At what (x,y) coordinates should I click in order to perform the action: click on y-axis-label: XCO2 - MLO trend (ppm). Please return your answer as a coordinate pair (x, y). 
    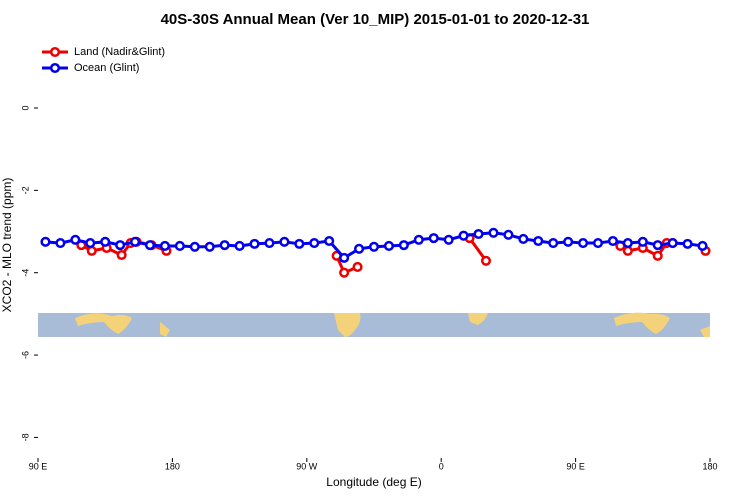
    Looking at the image, I should click on (7, 245).